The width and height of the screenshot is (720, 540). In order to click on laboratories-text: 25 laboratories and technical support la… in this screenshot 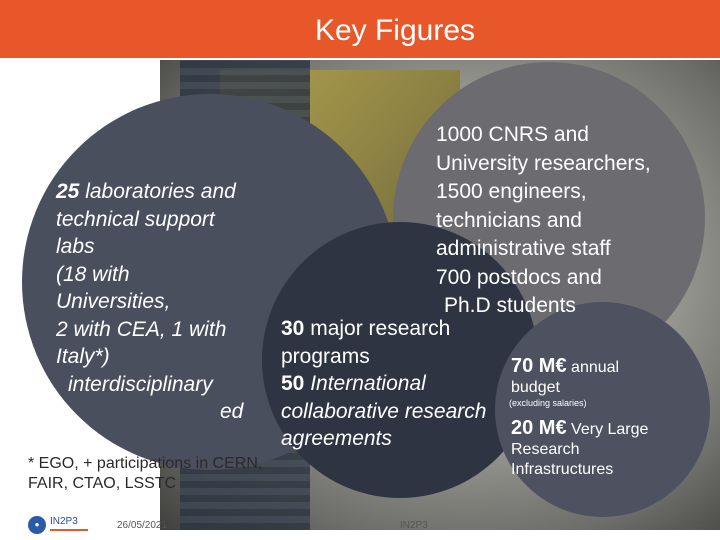, I will do `click(150, 301)`.